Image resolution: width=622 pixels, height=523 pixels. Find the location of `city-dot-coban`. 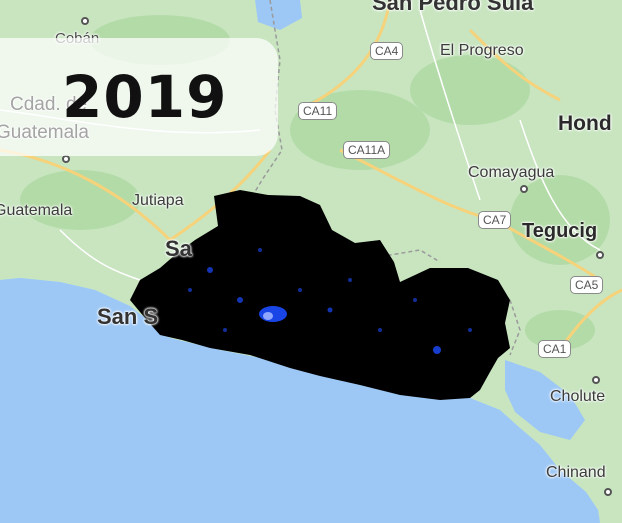

city-dot-coban is located at coordinates (85, 21).